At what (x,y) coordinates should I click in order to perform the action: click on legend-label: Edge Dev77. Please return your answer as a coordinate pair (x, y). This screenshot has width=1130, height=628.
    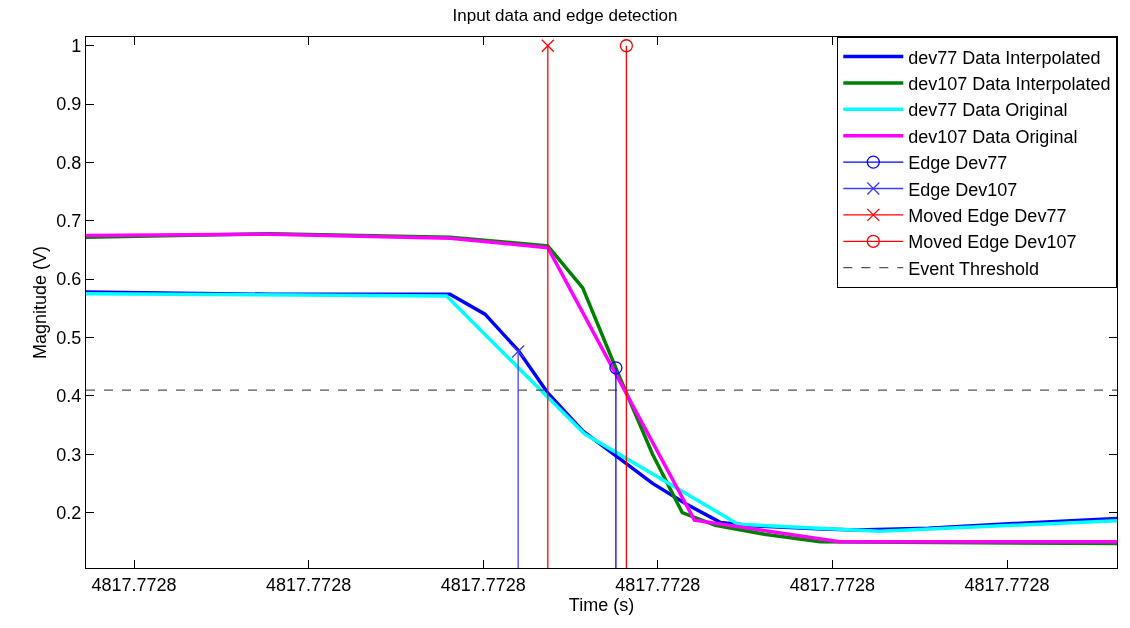
    Looking at the image, I should click on (958, 163).